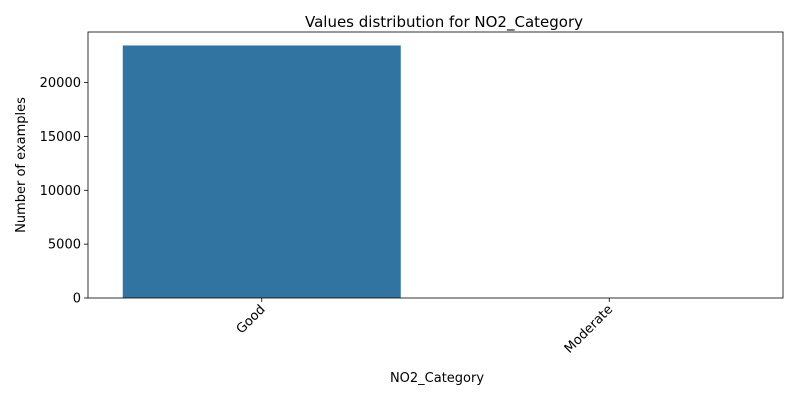 This screenshot has height=400, width=800. Describe the element at coordinates (64, 245) in the screenshot. I see `y-tick-label: 5000` at that location.